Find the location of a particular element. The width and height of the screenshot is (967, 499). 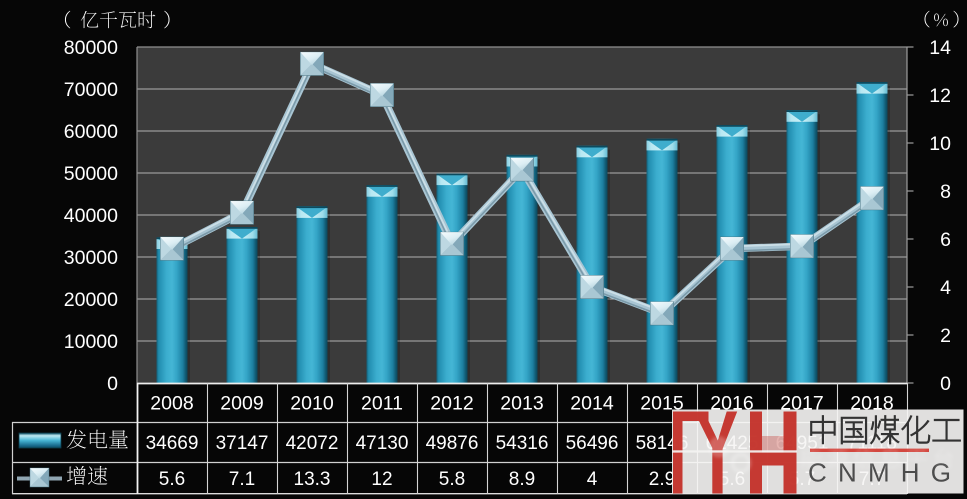

svg-text: 2018 is located at coordinates (871, 404).